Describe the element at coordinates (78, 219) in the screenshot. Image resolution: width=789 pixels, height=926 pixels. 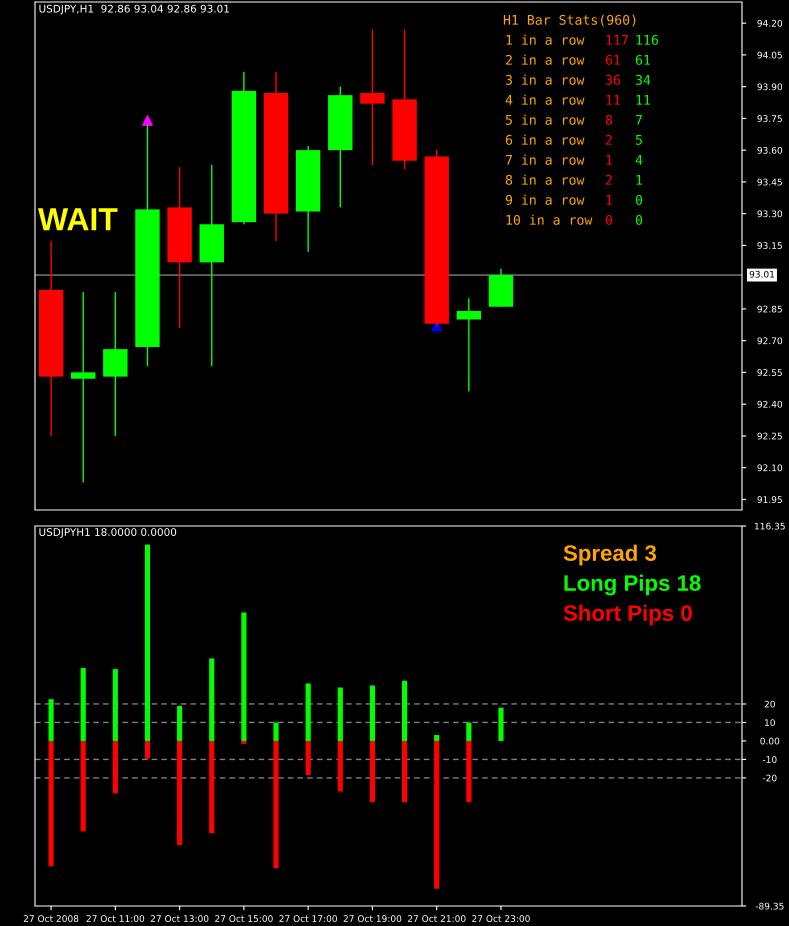
I see `annotation: WAIT` at that location.